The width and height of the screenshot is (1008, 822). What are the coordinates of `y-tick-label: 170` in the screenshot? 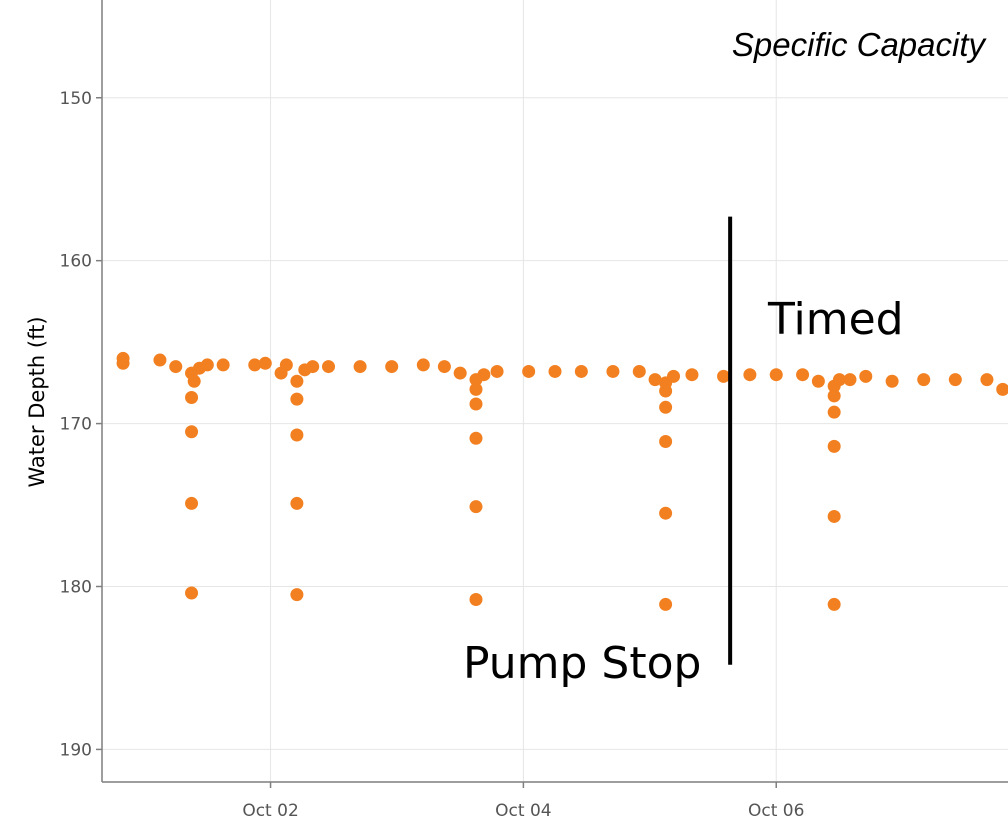 It's located at (76, 425).